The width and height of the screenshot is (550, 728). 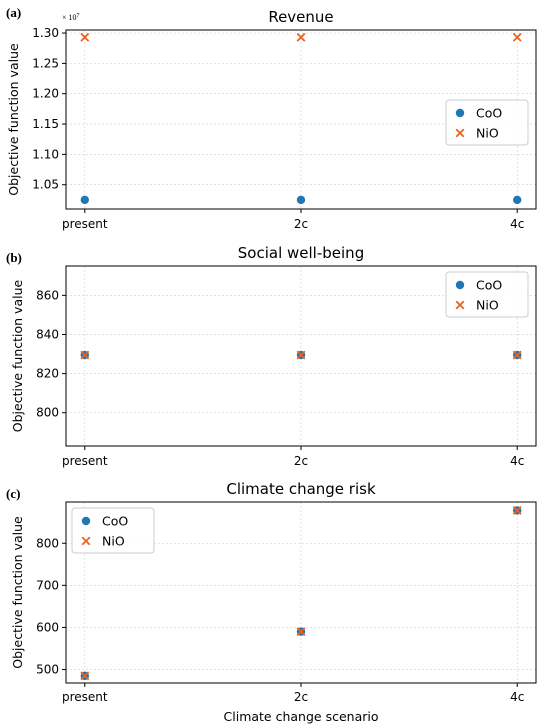 I want to click on y-tick-label: 600, so click(x=47, y=627).